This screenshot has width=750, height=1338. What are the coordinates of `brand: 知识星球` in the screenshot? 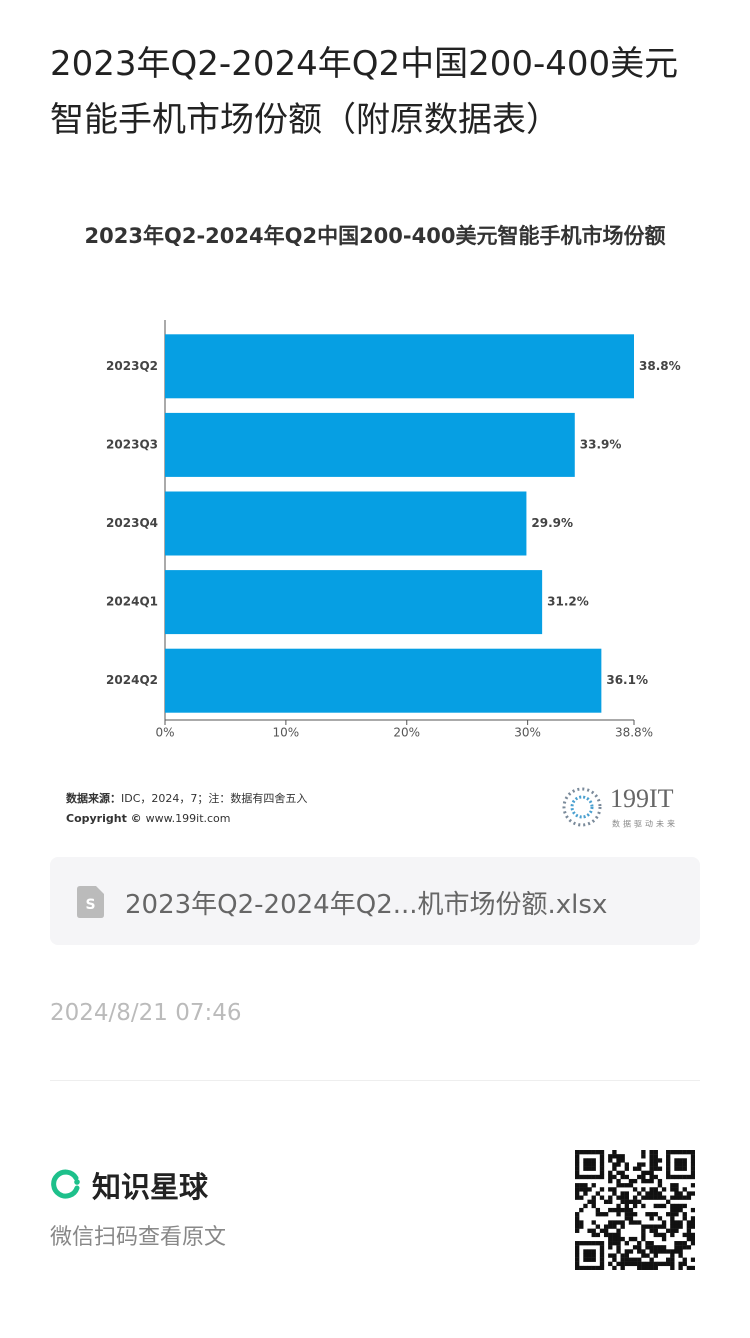 It's located at (150, 1187).